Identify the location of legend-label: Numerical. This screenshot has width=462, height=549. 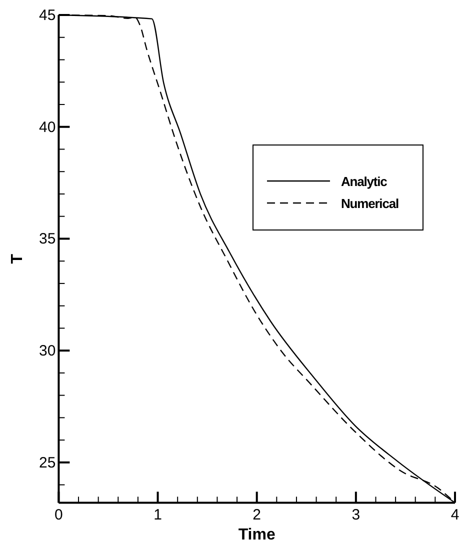
(369, 203).